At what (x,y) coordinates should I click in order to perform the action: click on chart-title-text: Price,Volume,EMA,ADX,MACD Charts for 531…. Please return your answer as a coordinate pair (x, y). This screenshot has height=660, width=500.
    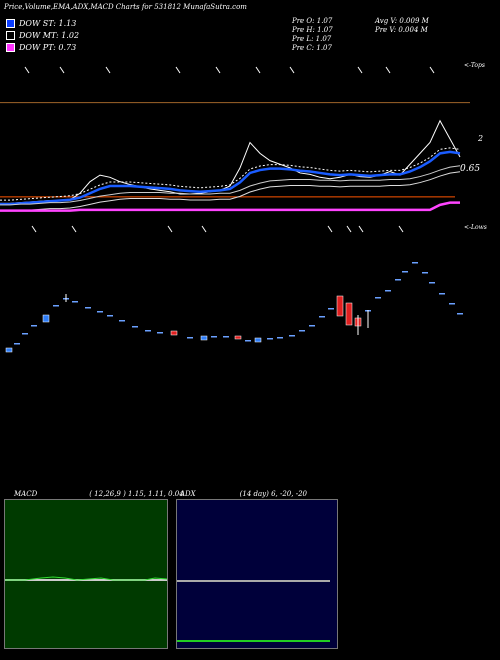
    Looking at the image, I should click on (92, 7).